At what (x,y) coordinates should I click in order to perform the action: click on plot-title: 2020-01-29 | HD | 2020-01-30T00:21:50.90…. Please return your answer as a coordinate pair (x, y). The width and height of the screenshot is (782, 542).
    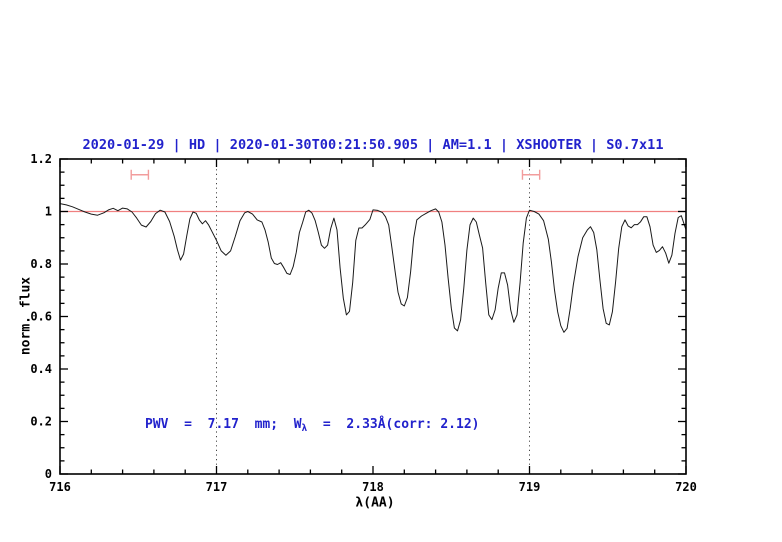
    Looking at the image, I should click on (373, 145).